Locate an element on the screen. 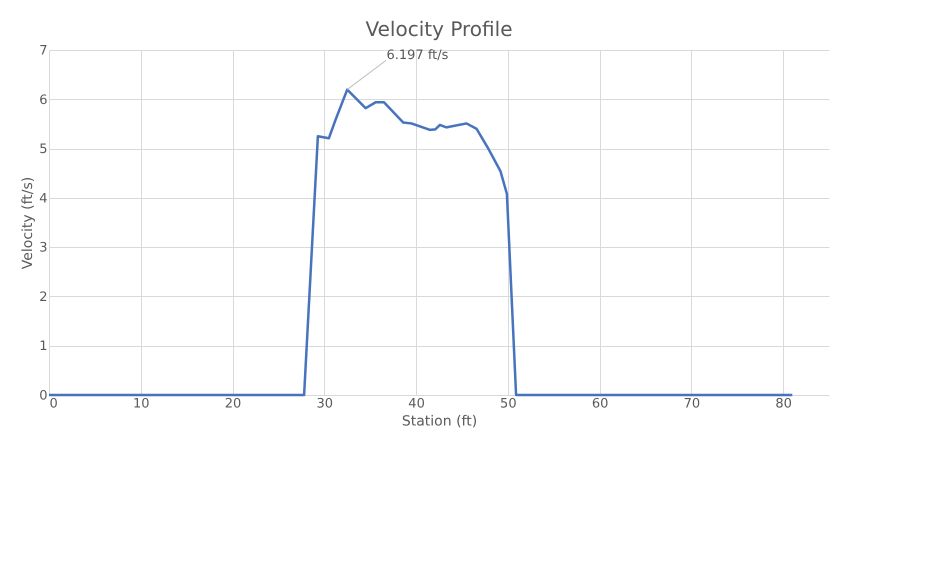 The width and height of the screenshot is (951, 579). y-tick-label: 7 is located at coordinates (43, 51).